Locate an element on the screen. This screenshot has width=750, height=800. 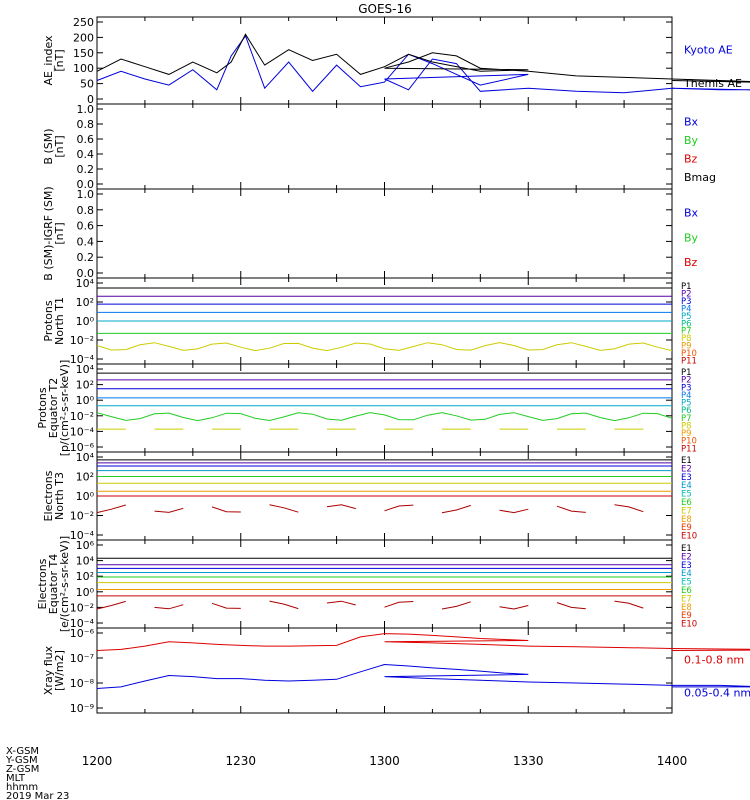
y-tick-label: 0.0 is located at coordinates (86, 273).